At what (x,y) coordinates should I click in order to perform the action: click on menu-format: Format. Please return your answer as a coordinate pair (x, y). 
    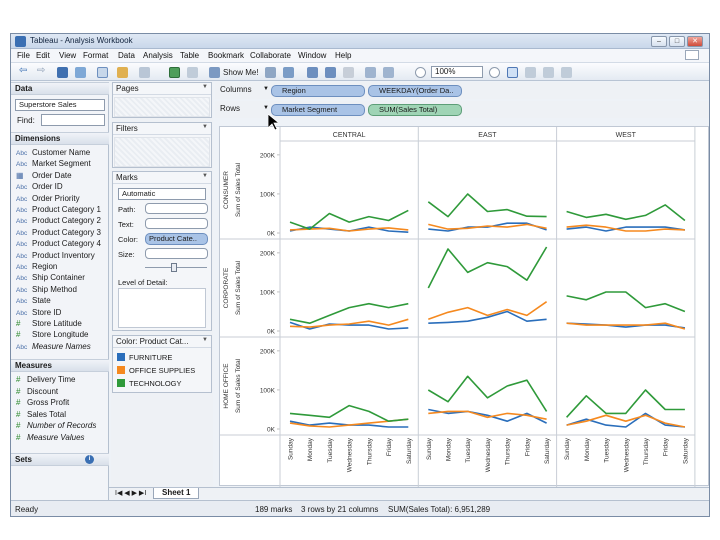
    Looking at the image, I should click on (96, 55).